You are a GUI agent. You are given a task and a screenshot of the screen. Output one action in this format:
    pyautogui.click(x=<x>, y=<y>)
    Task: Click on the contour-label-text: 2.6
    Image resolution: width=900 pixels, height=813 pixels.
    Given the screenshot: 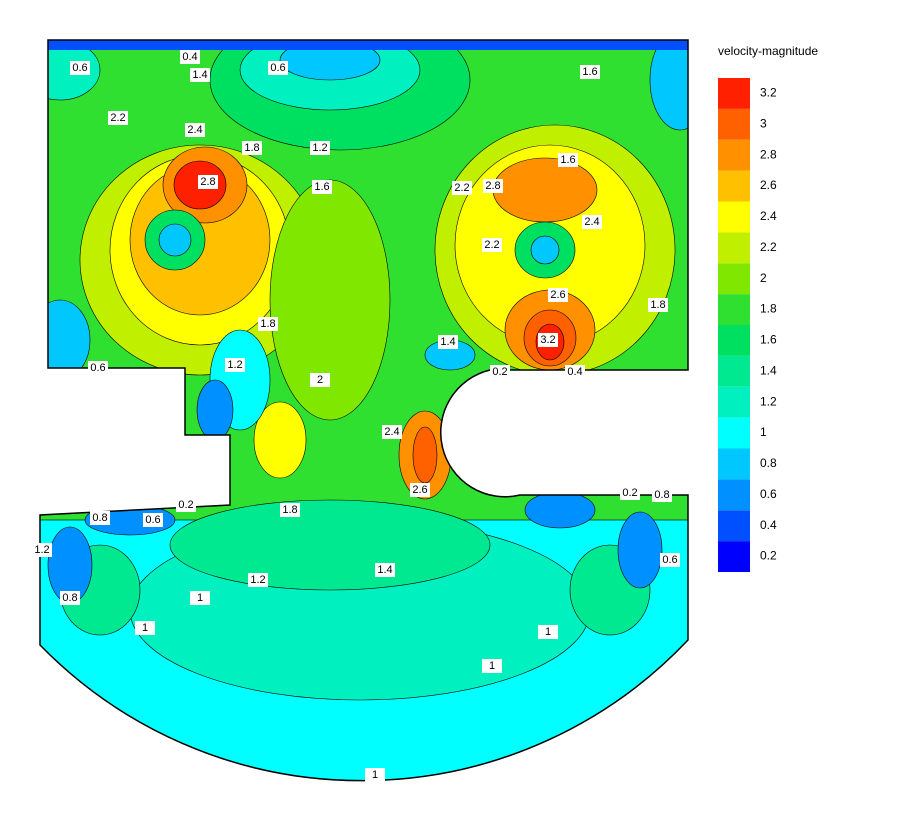 What is the action you would take?
    pyautogui.click(x=419, y=490)
    